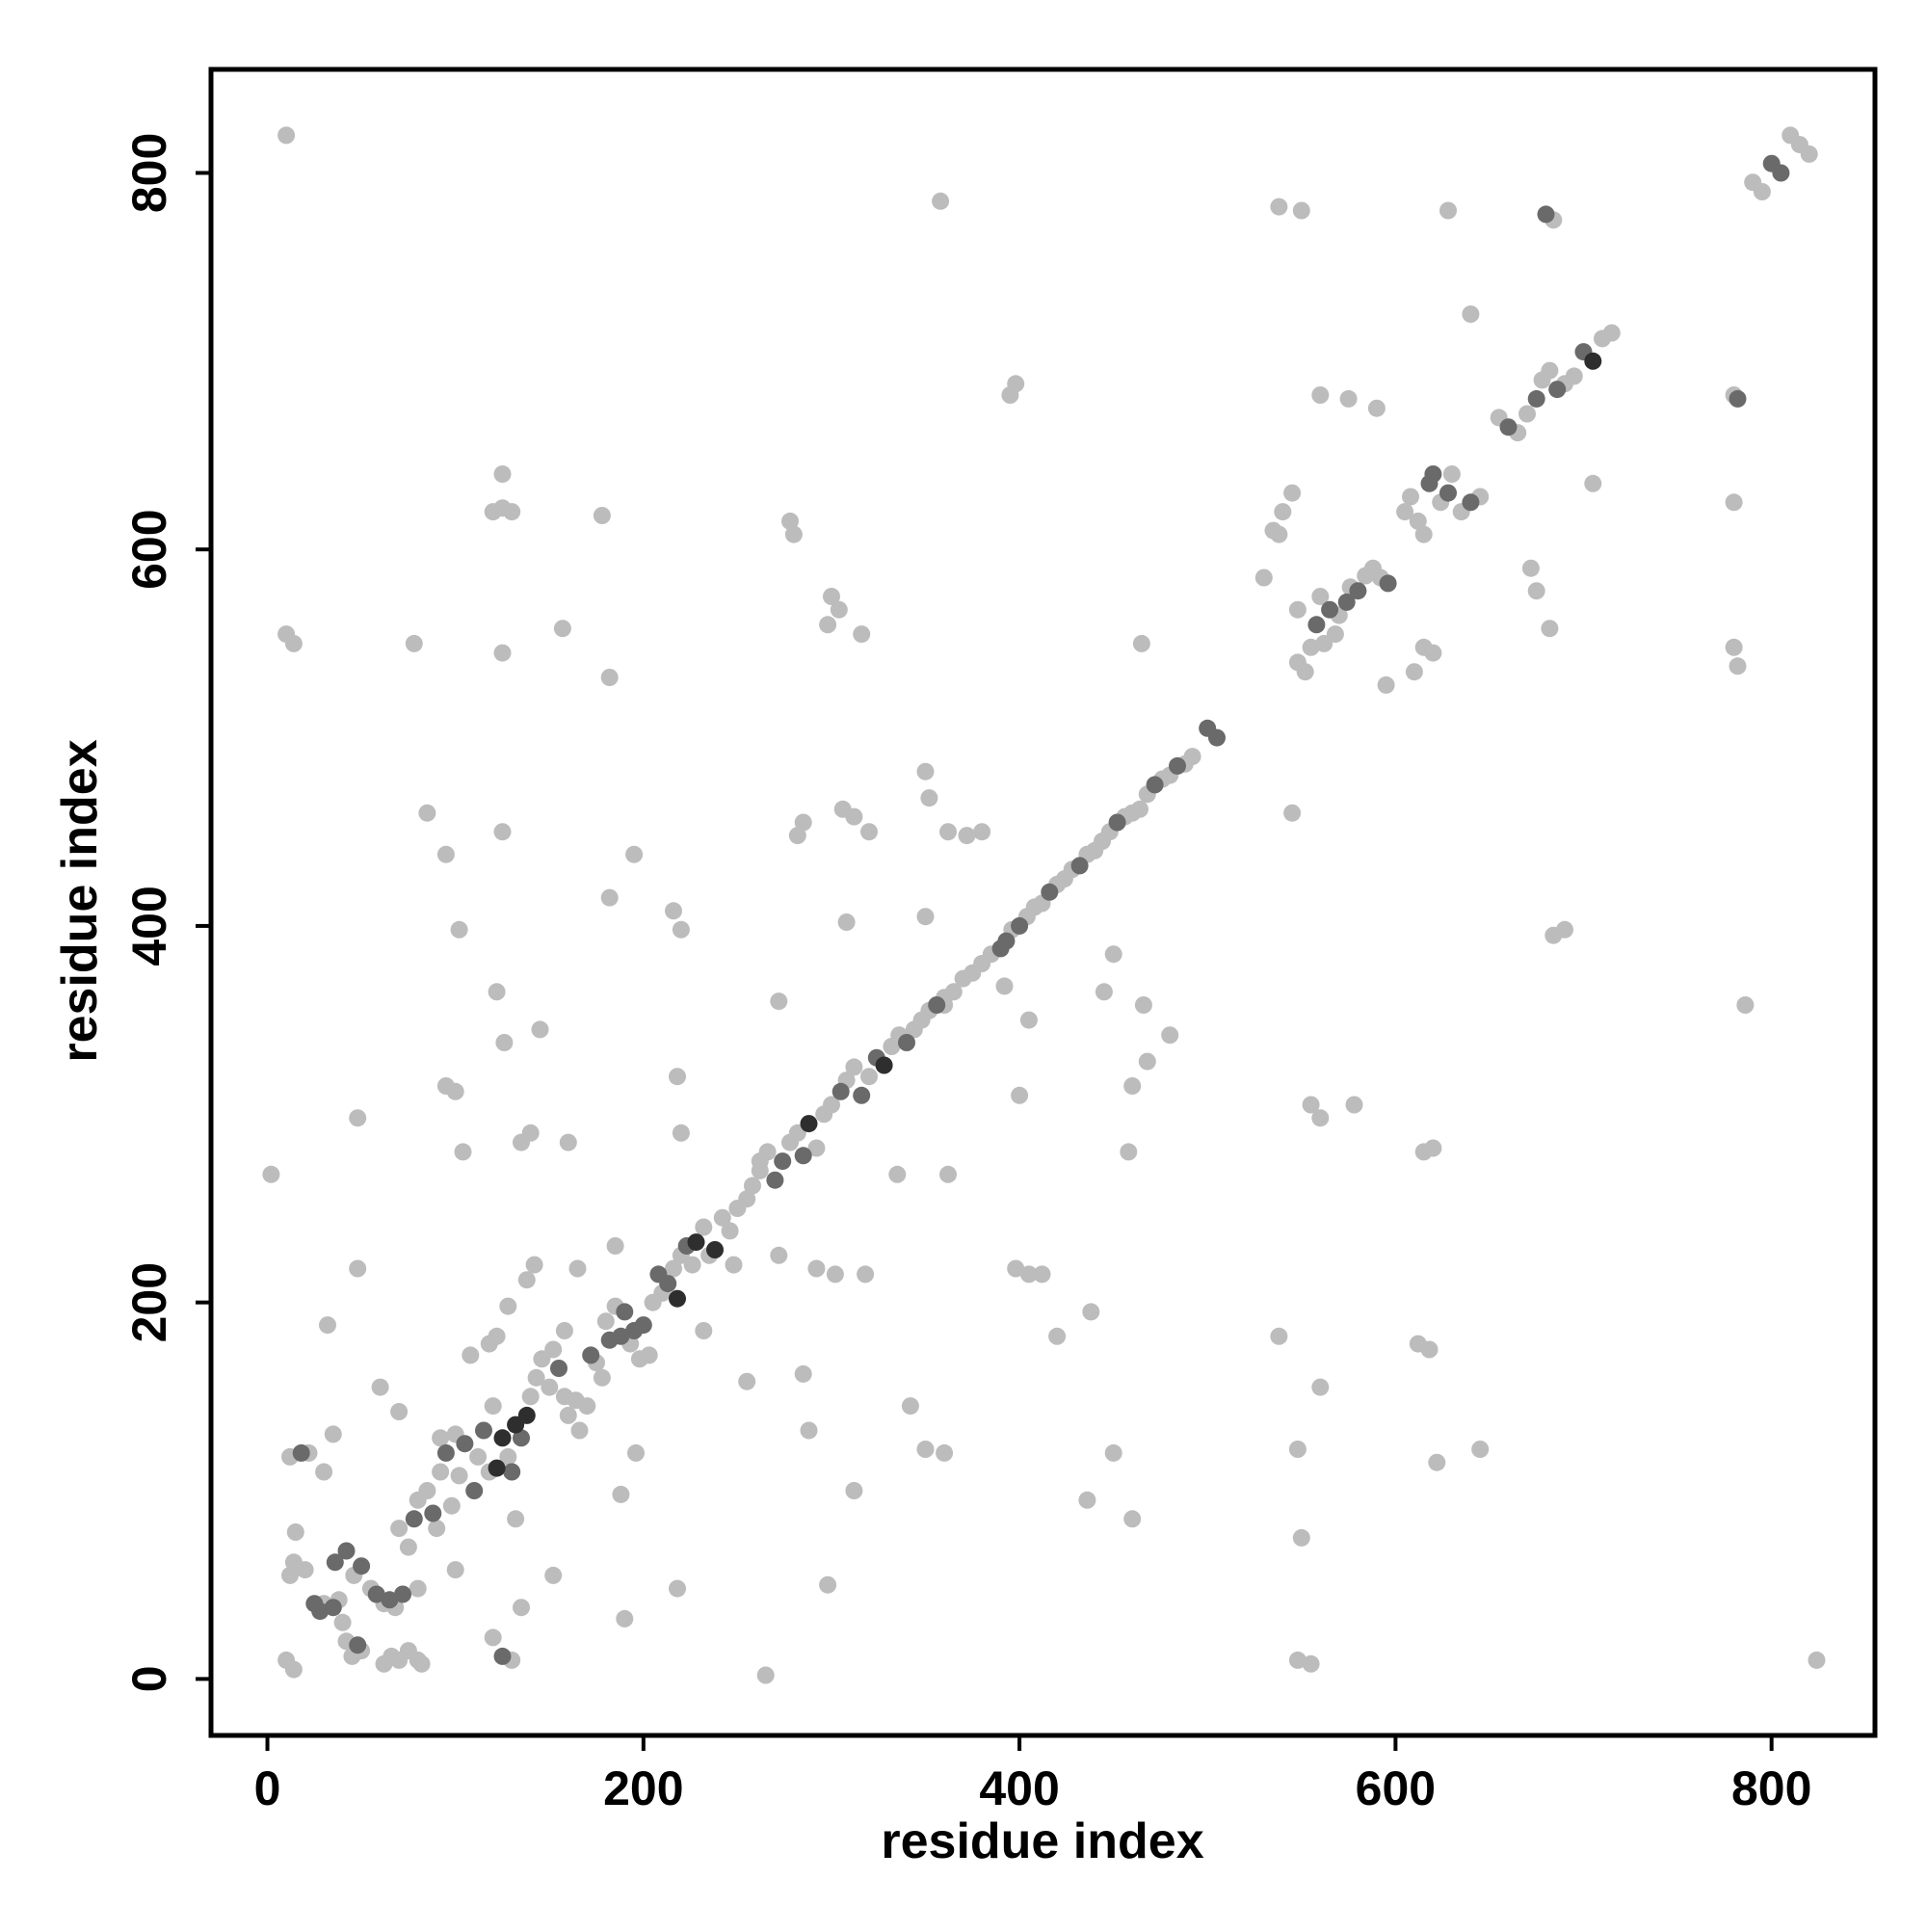 The height and width of the screenshot is (1932, 1927). Describe the element at coordinates (149, 549) in the screenshot. I see `y-tick-label: 600` at that location.